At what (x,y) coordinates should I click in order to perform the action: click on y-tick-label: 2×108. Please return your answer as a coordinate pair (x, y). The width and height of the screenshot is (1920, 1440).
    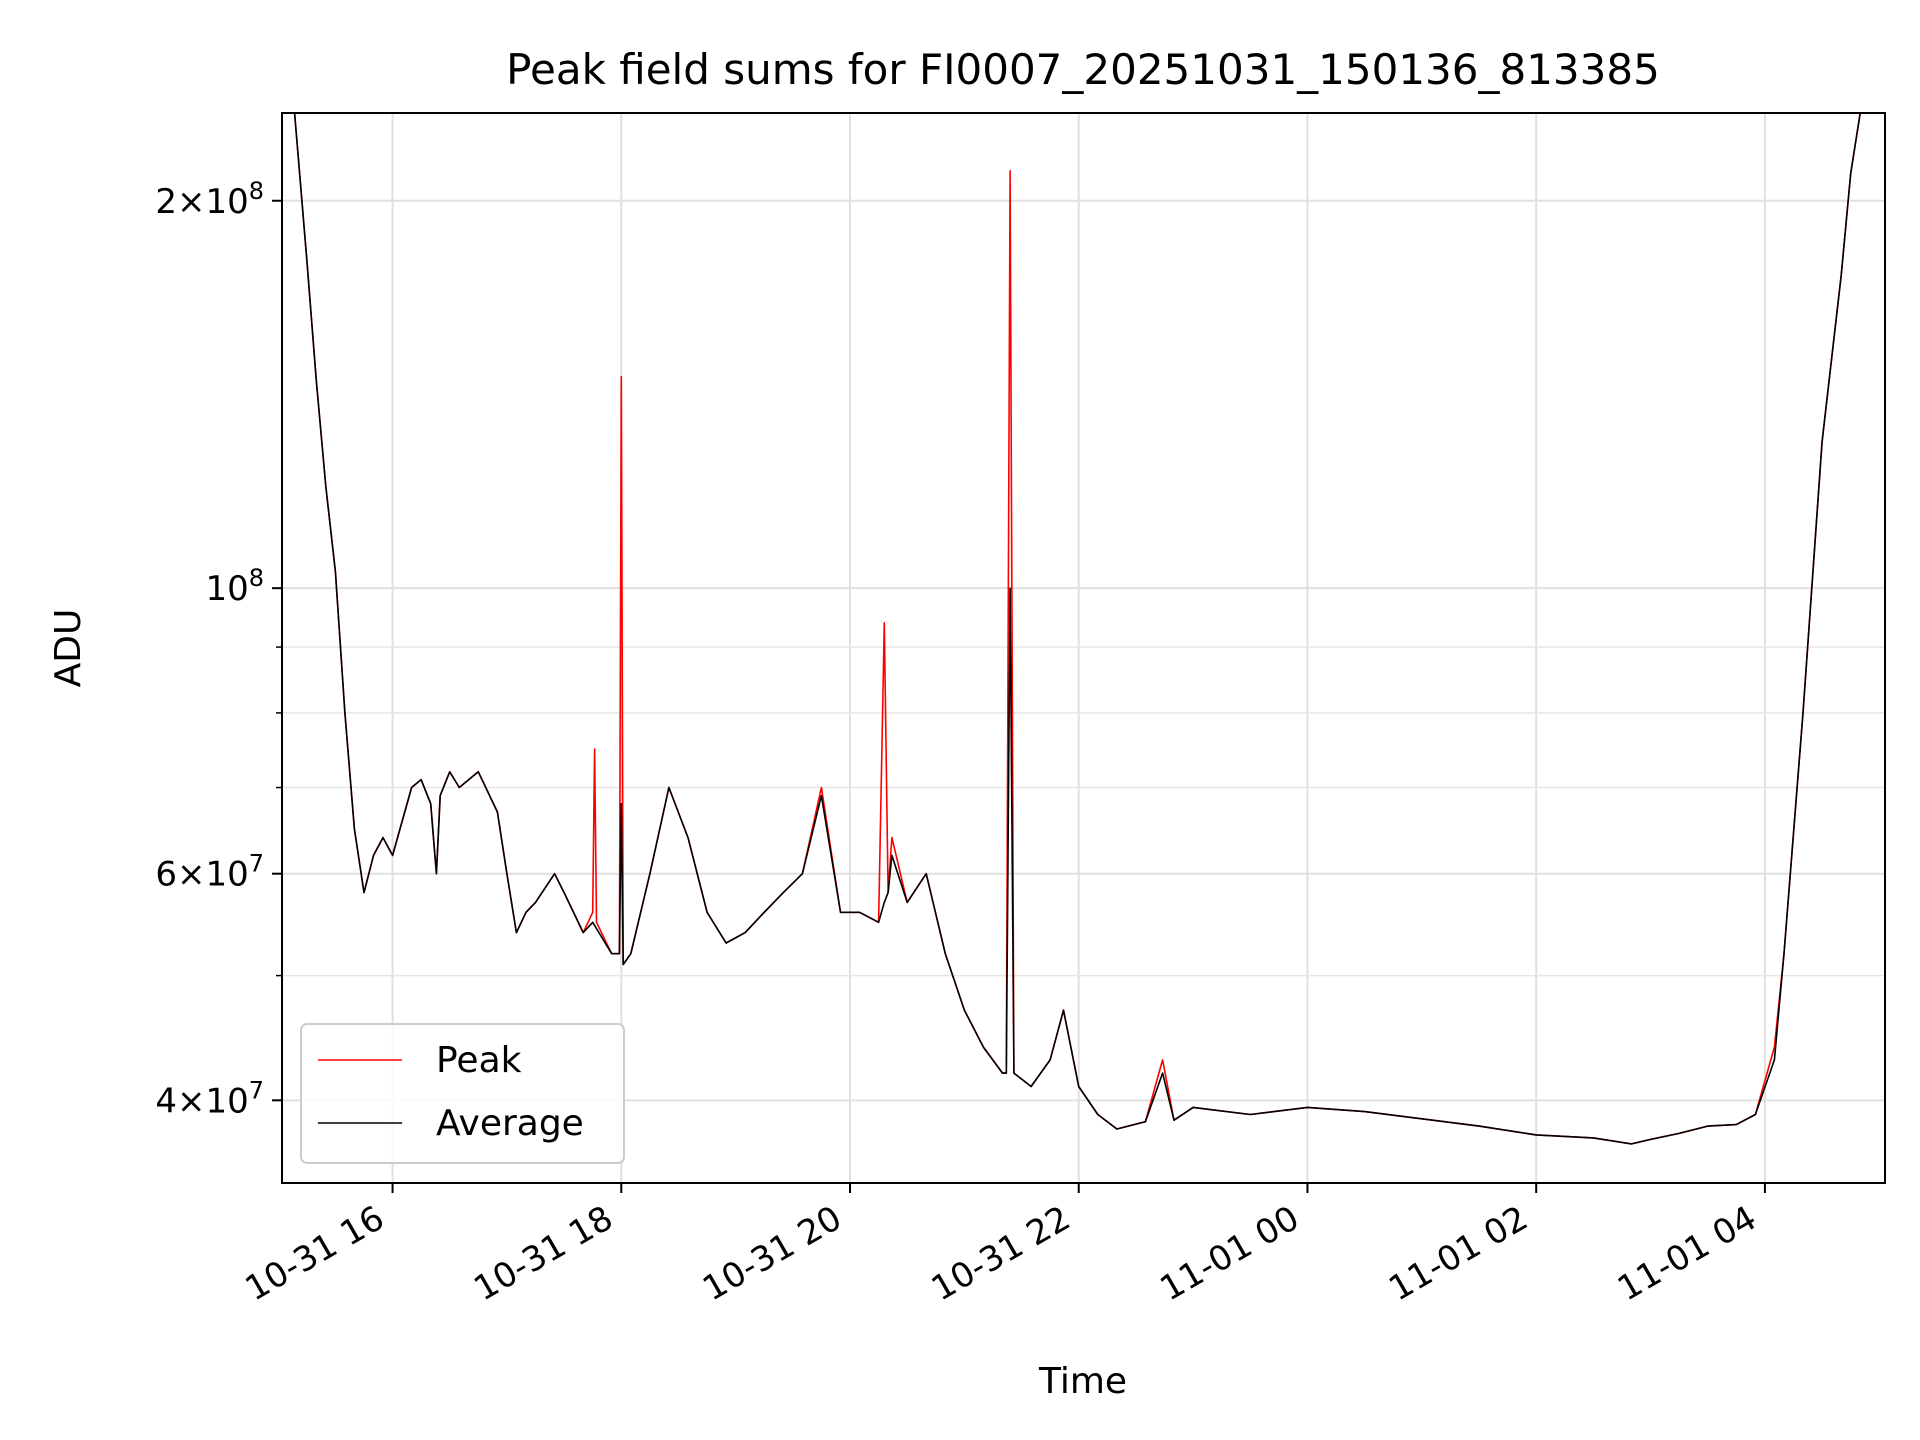
    Looking at the image, I should click on (209, 199).